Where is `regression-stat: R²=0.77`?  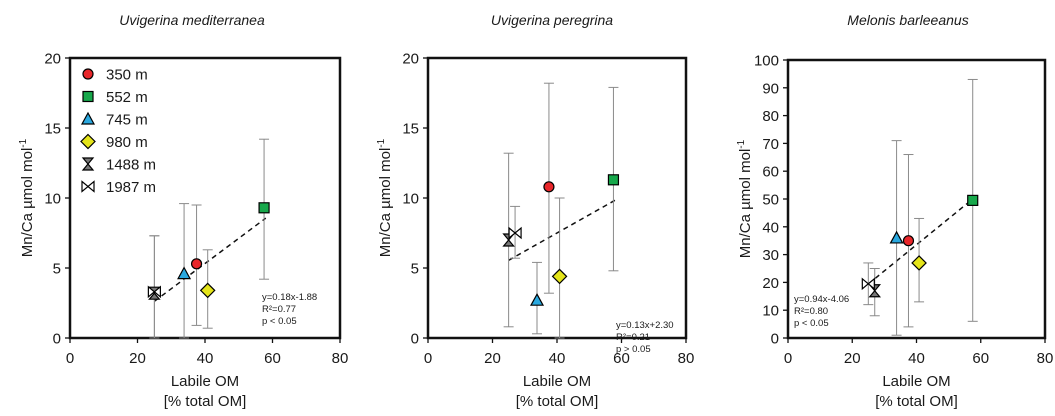
regression-stat: R²=0.77 is located at coordinates (279, 309).